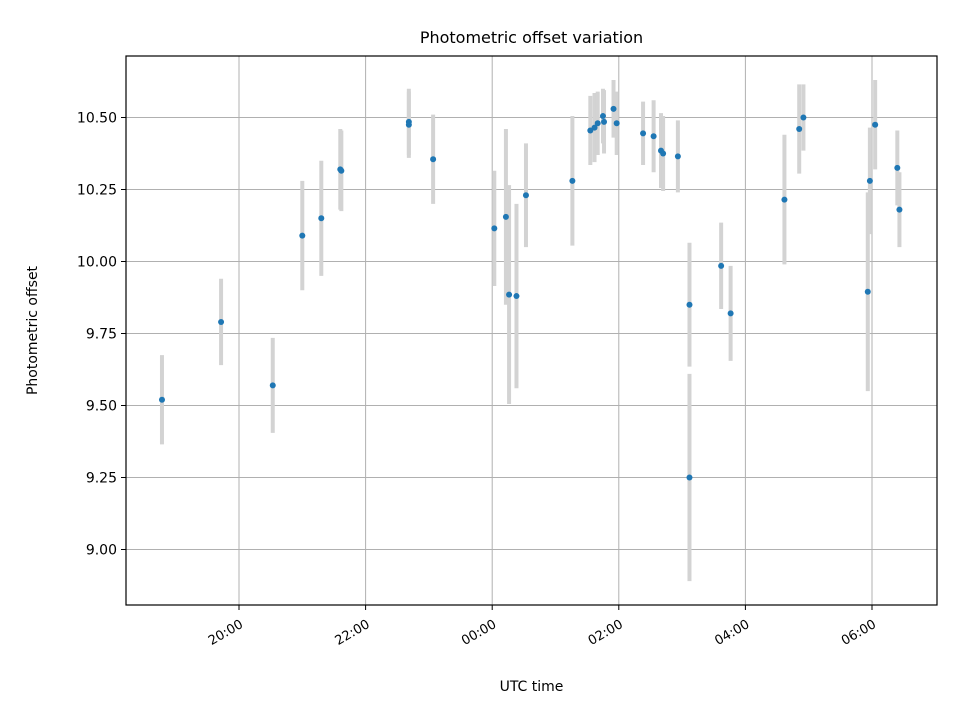 This screenshot has height=720, width=960. I want to click on y-tick-label: 9.25, so click(101, 479).